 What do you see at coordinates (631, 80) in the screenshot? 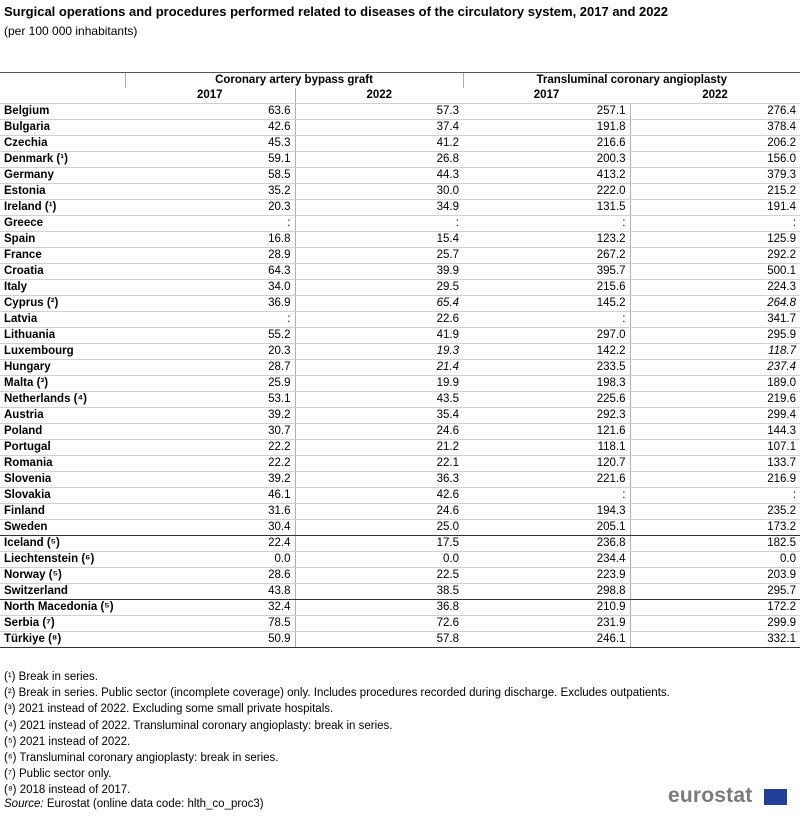
I see `group-header: Transluminal coronary angioplasty` at bounding box center [631, 80].